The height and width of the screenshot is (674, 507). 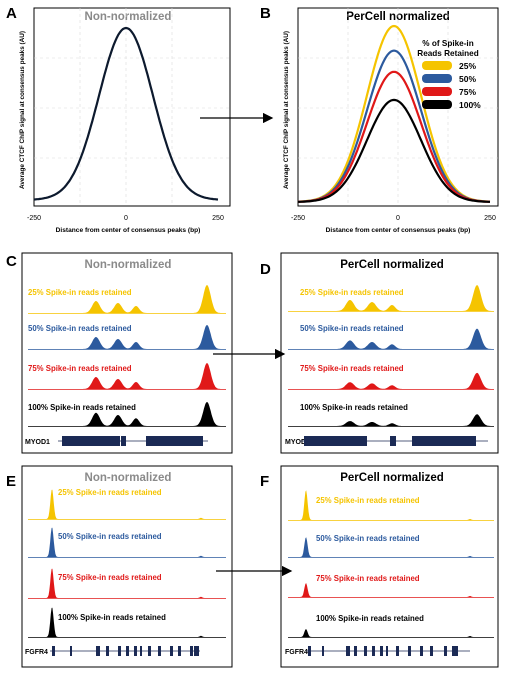 I want to click on gene-model-f, so click(x=388, y=651).